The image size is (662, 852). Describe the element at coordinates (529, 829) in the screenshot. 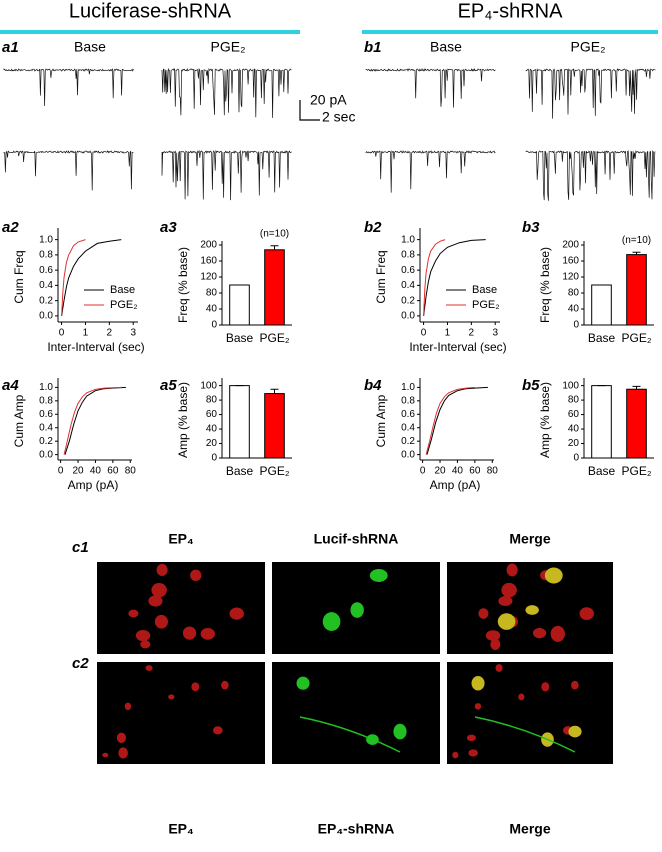

I see `image-label: Merge` at that location.